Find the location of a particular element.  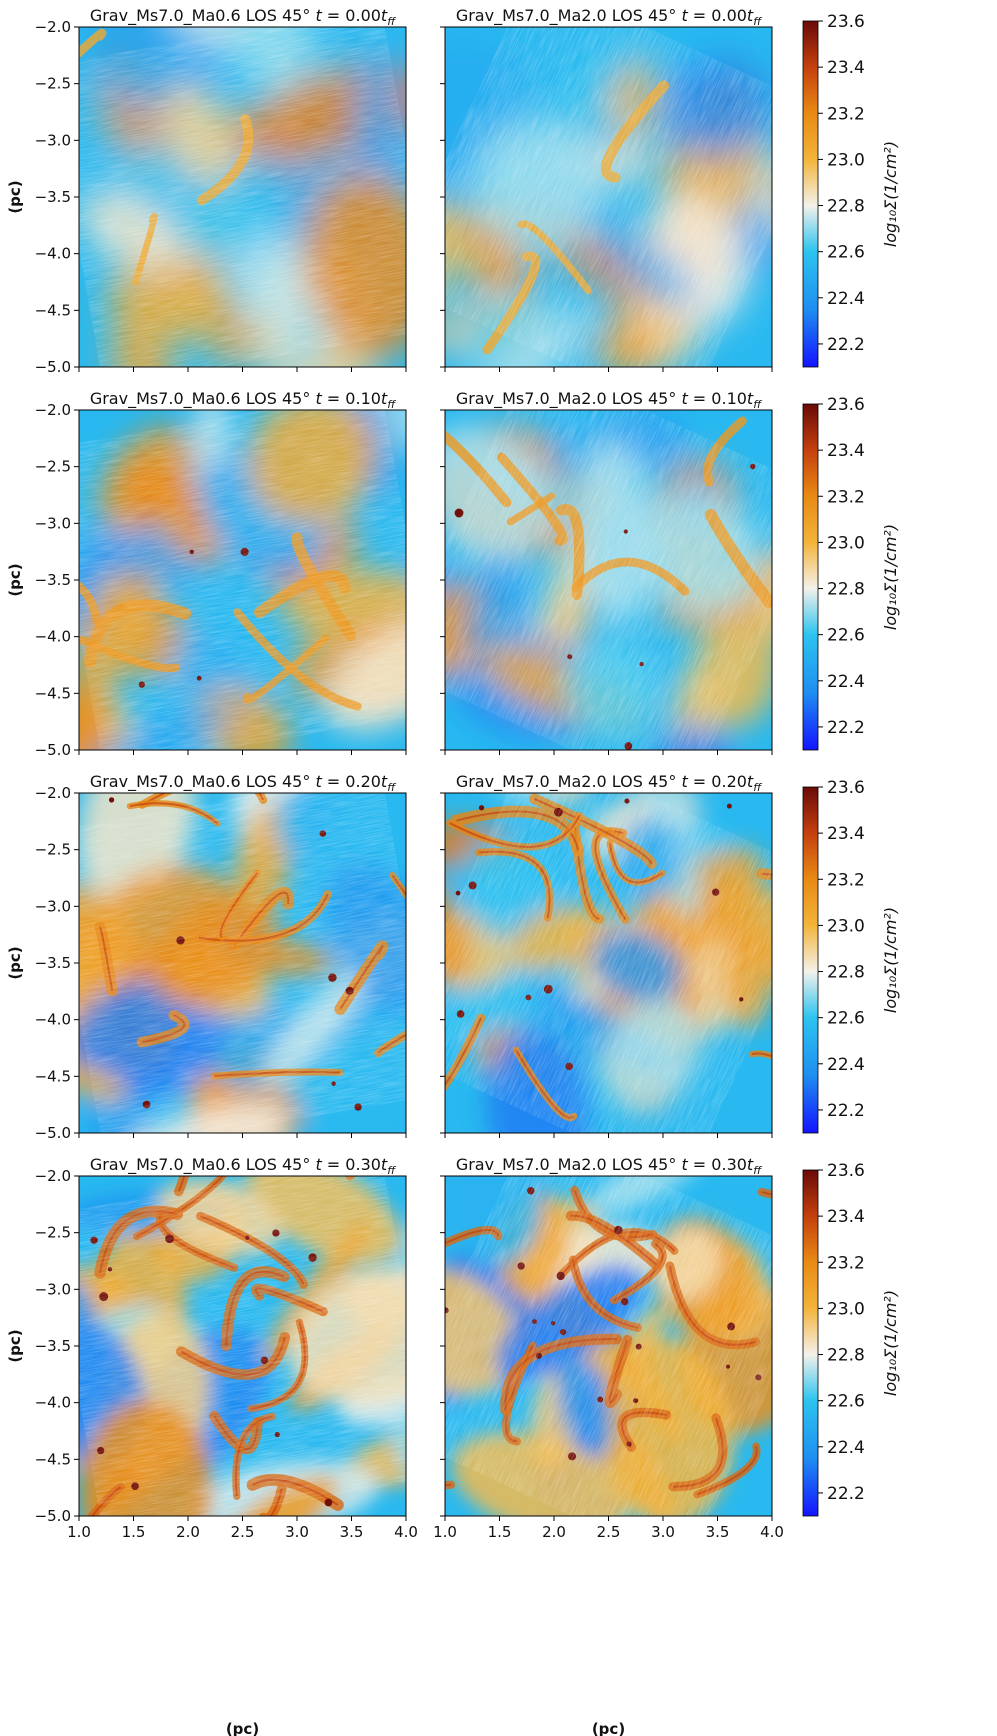

panel-title: Grav_Ms7.0_Ma0.6 LOS 45° t = 0.10tff is located at coordinates (243, 400).